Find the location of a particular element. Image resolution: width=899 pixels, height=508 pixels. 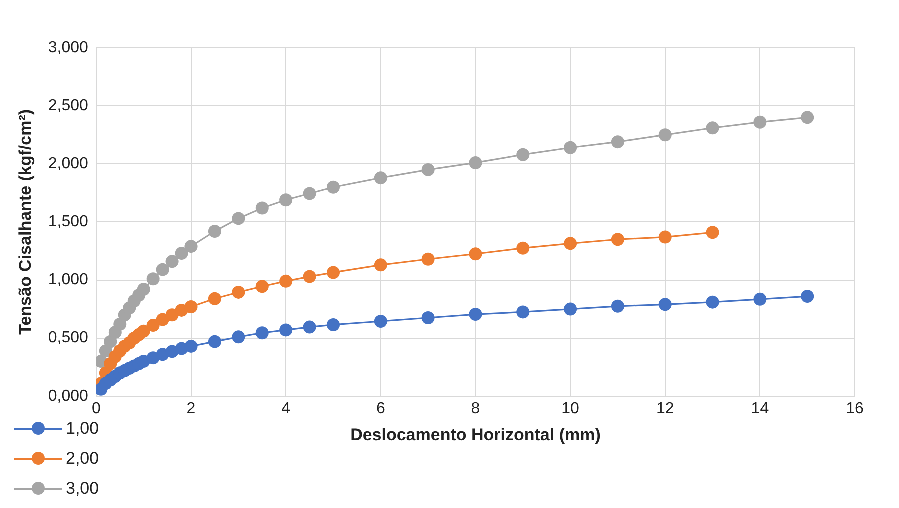

y-tick-label: 1,000 is located at coordinates (68, 280).